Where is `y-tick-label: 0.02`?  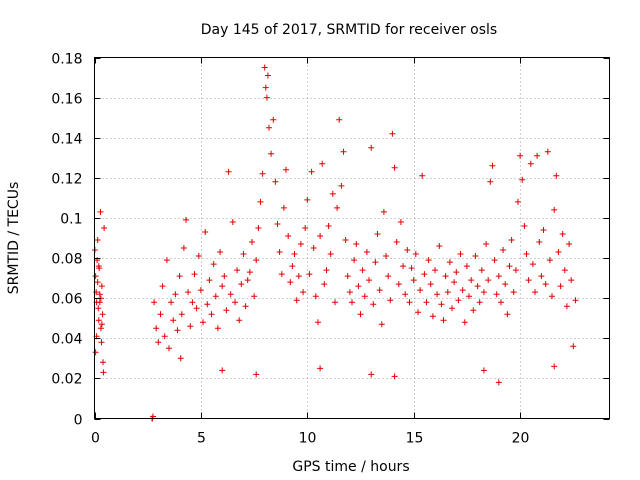 y-tick-label: 0.02 is located at coordinates (66, 380).